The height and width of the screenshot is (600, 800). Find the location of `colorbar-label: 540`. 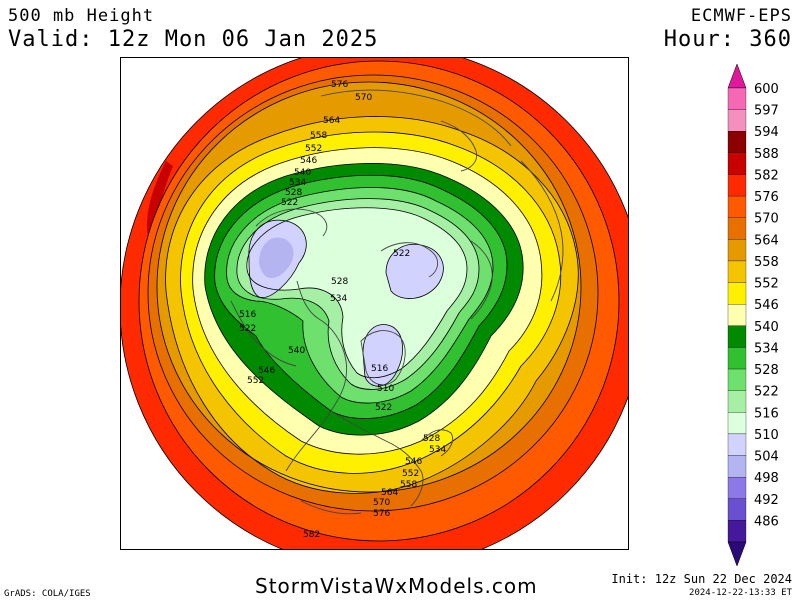

colorbar-label: 540 is located at coordinates (766, 327).